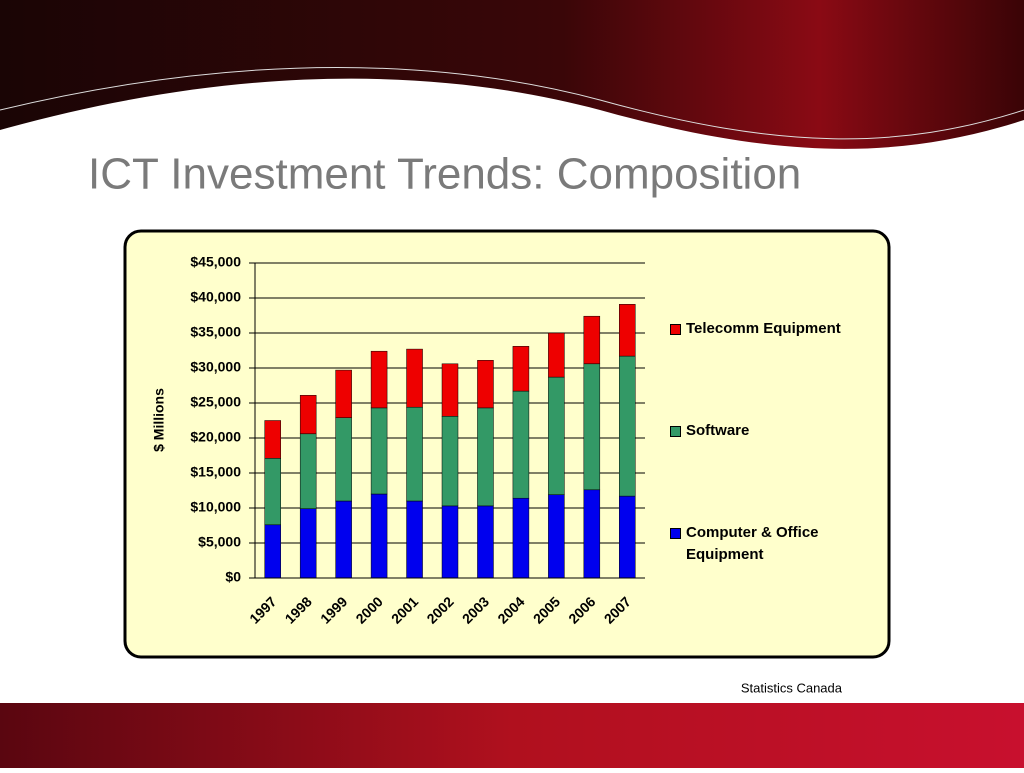 This screenshot has height=773, width=1024. Describe the element at coordinates (444, 174) in the screenshot. I see `slide-title: ICT Investment Trends: Composition` at that location.